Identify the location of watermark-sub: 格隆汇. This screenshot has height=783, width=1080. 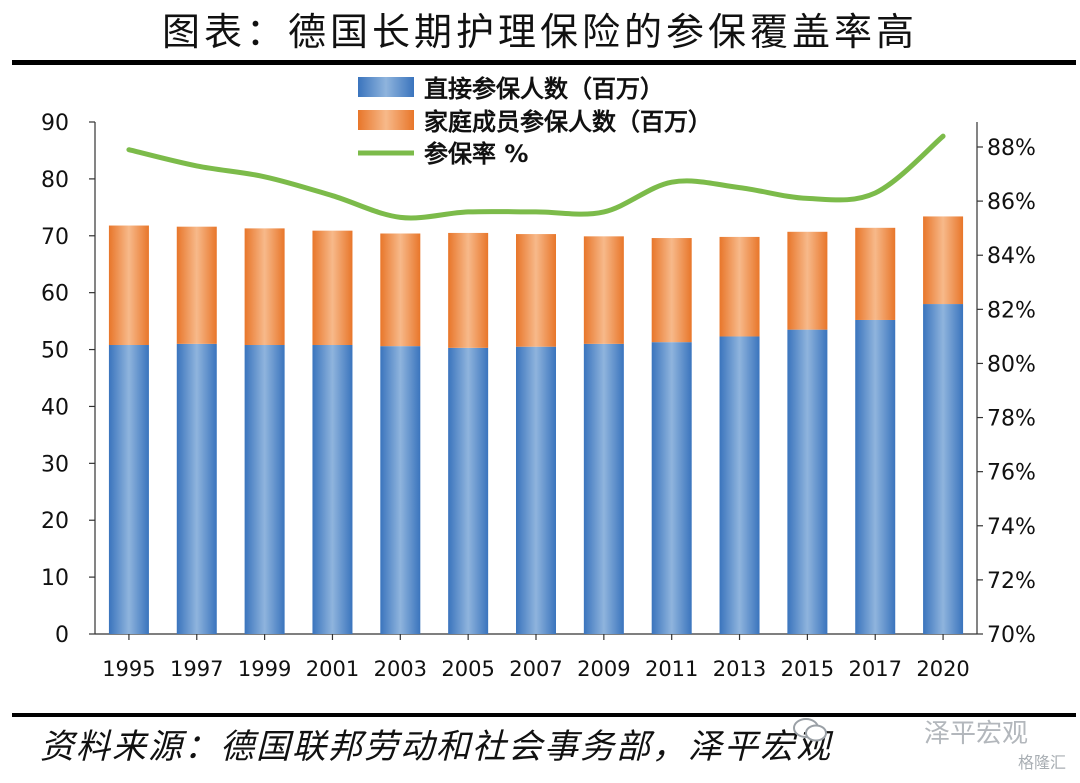
(1041, 762).